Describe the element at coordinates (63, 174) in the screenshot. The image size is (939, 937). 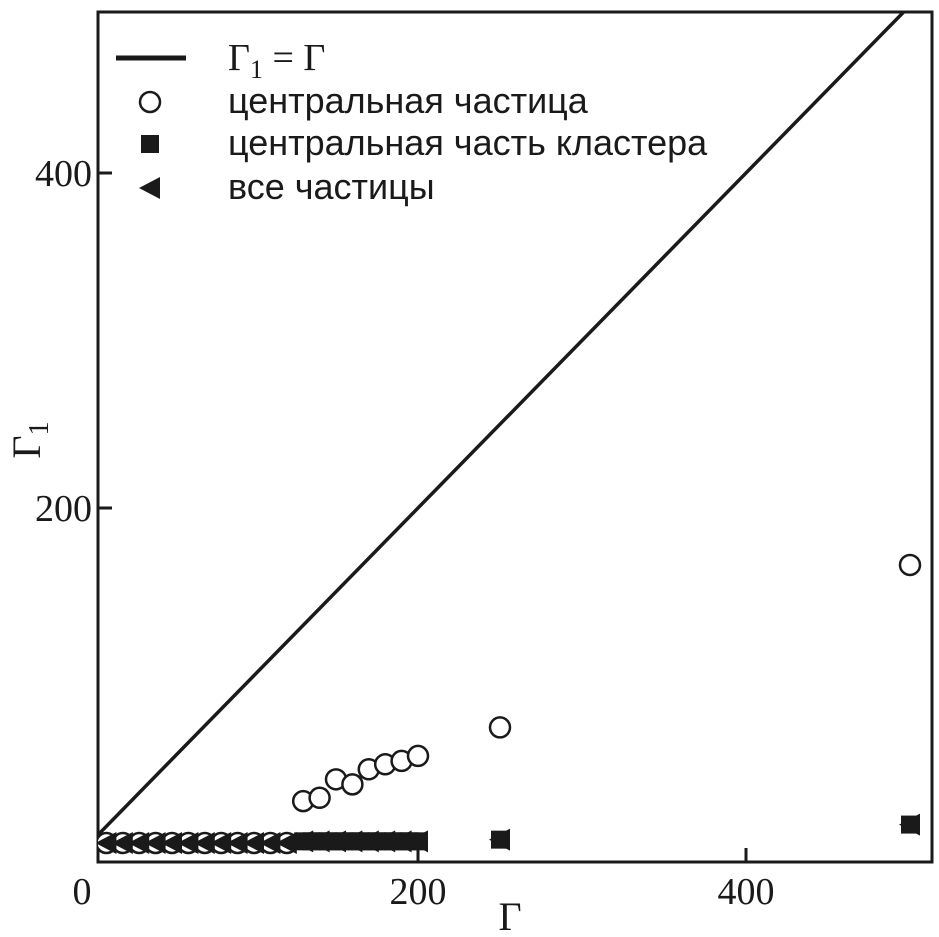
I see `y-tick-label: 400` at that location.